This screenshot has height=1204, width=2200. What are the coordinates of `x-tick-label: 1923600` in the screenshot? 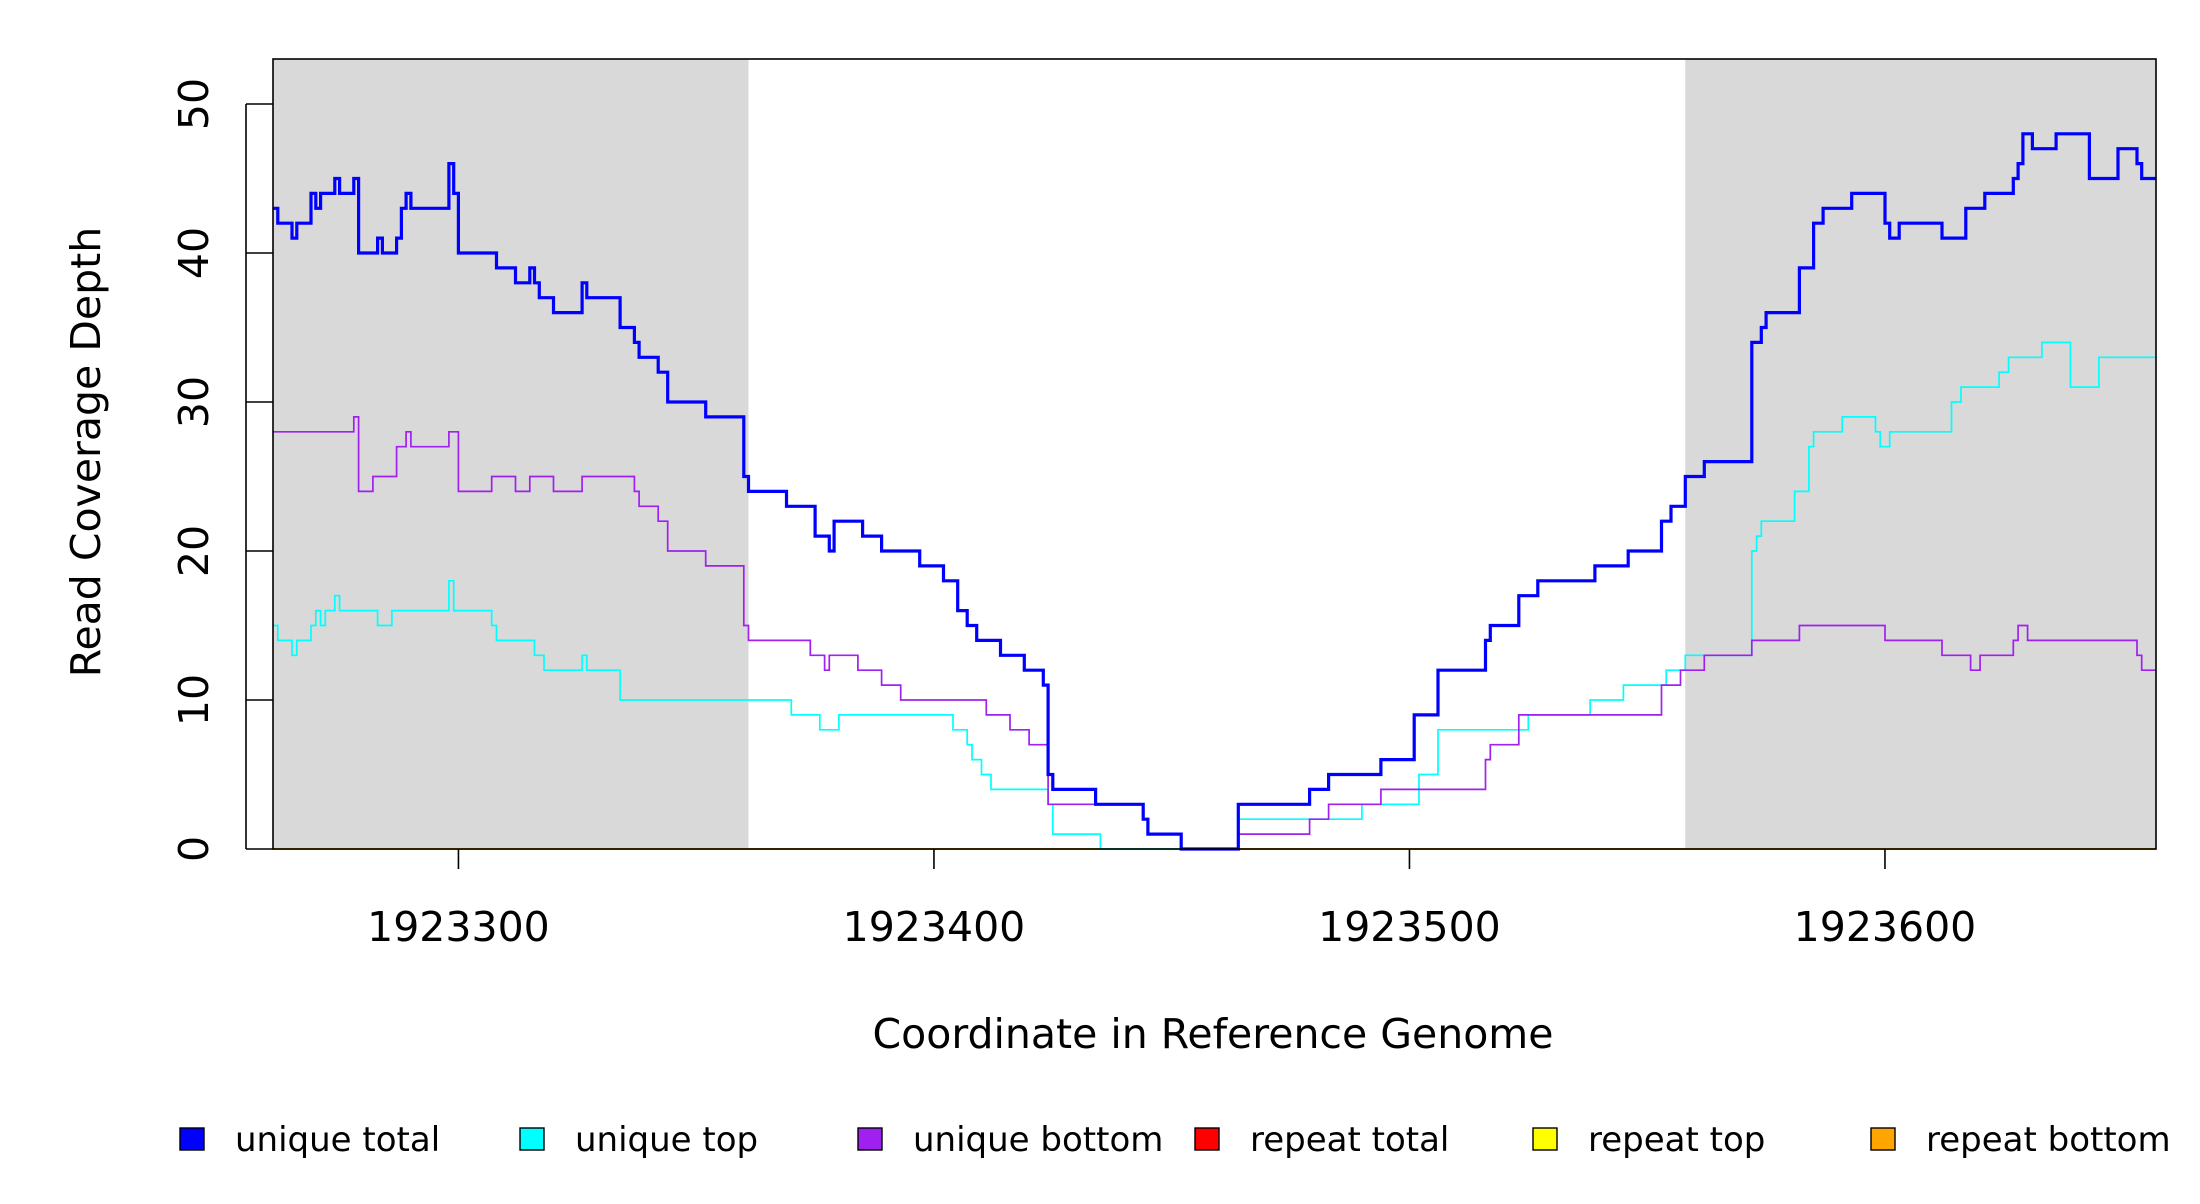 It's located at (1885, 927).